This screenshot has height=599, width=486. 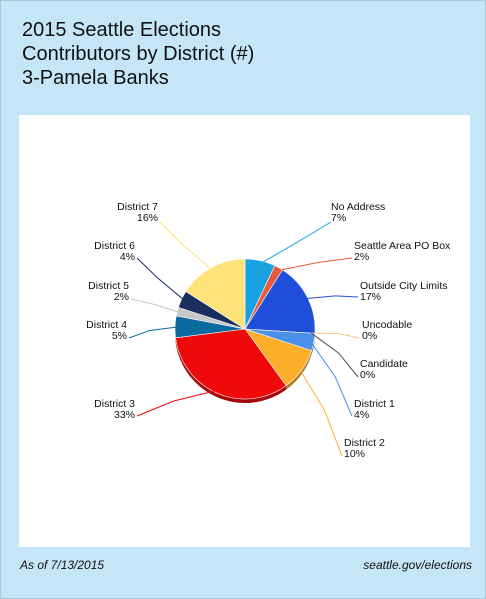 What do you see at coordinates (364, 443) in the screenshot?
I see `slice-label-district-2: District 2` at bounding box center [364, 443].